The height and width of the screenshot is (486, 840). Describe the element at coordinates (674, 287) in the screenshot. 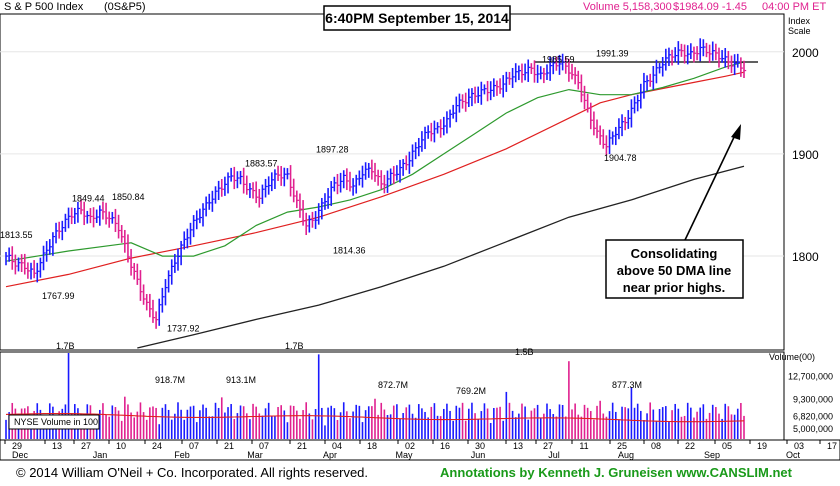

I see `annotation-line-3: near prior highs.` at that location.